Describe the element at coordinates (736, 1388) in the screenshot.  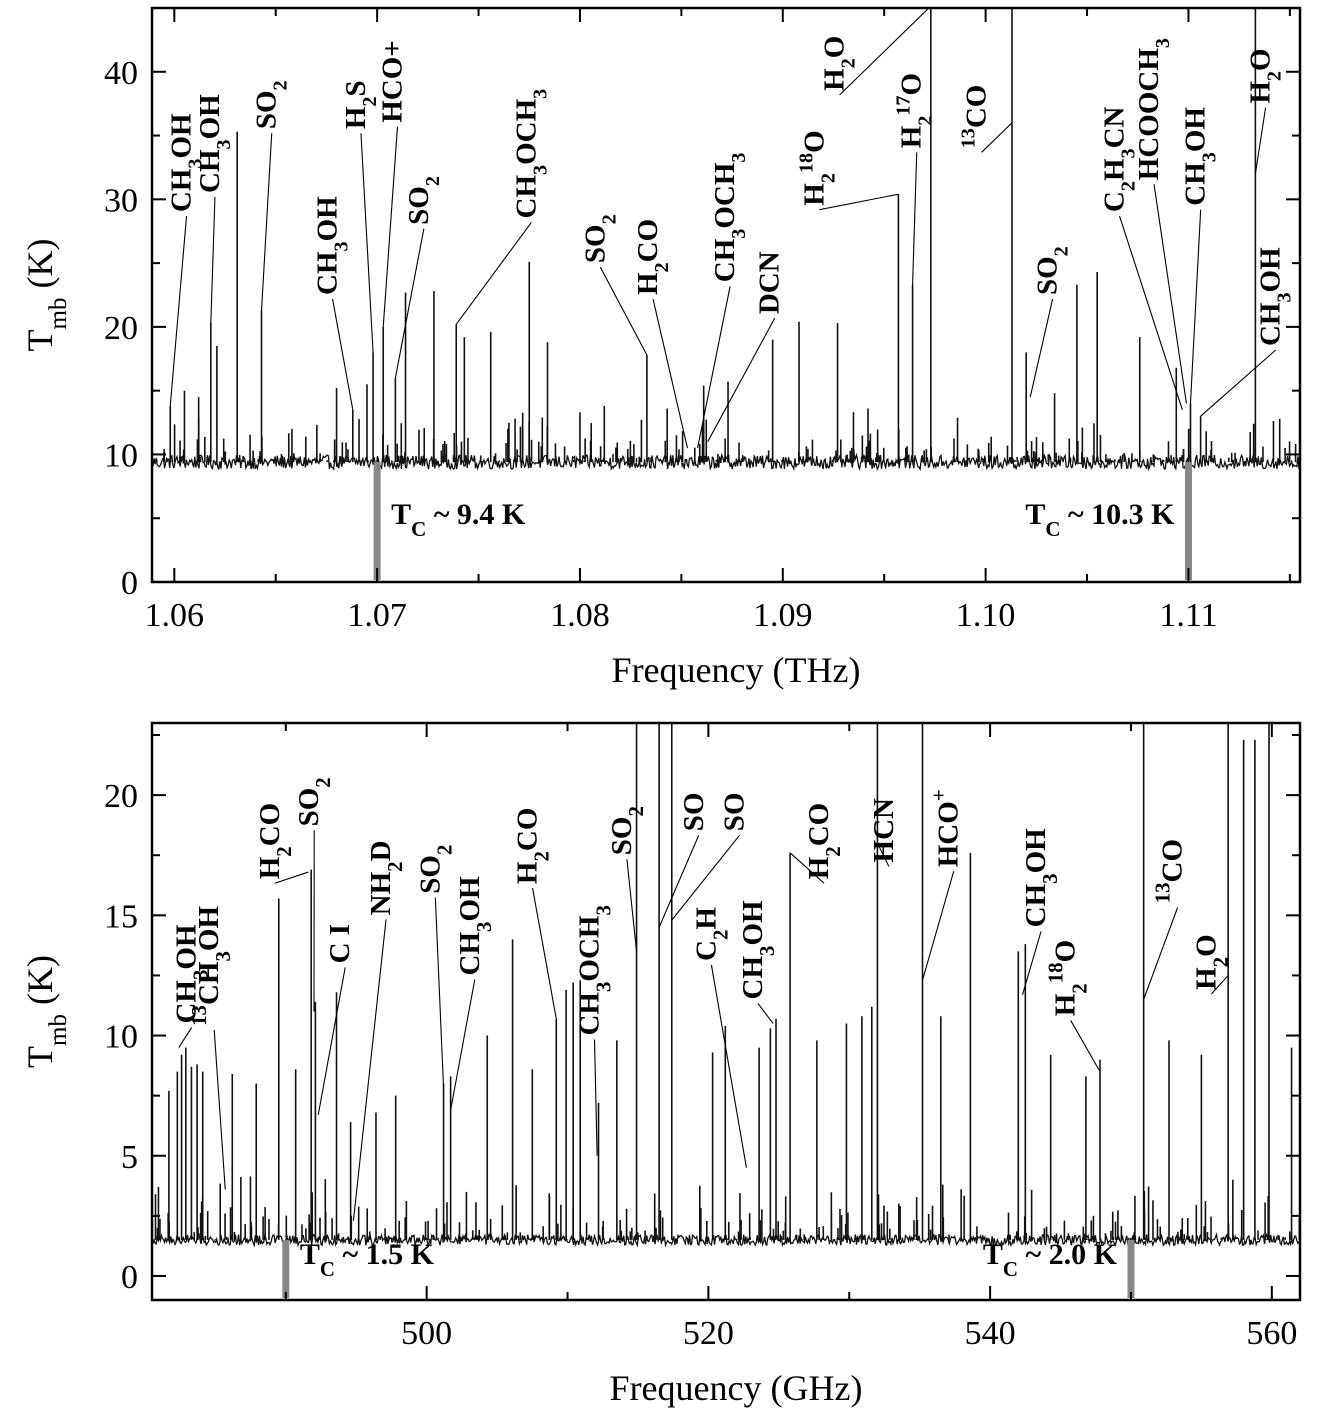
I see `x-axis-label: Frequency (GHz)` at that location.